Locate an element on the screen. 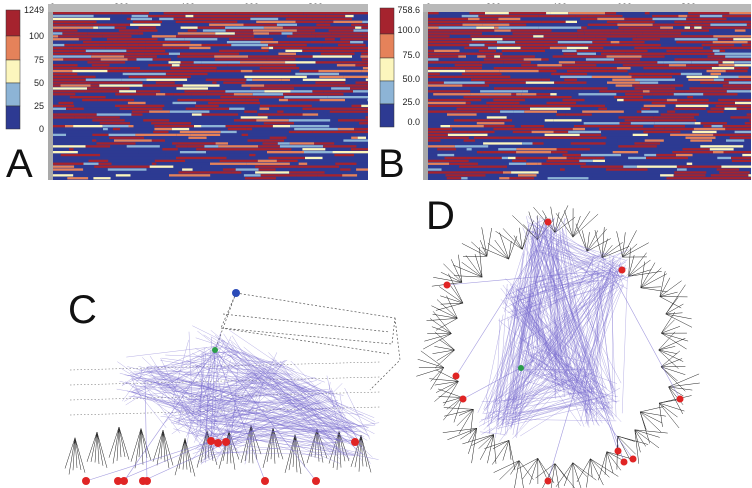 Image resolution: width=752 pixels, height=488 pixels. legend-b-label-5: 0.0 is located at coordinates (413, 122).